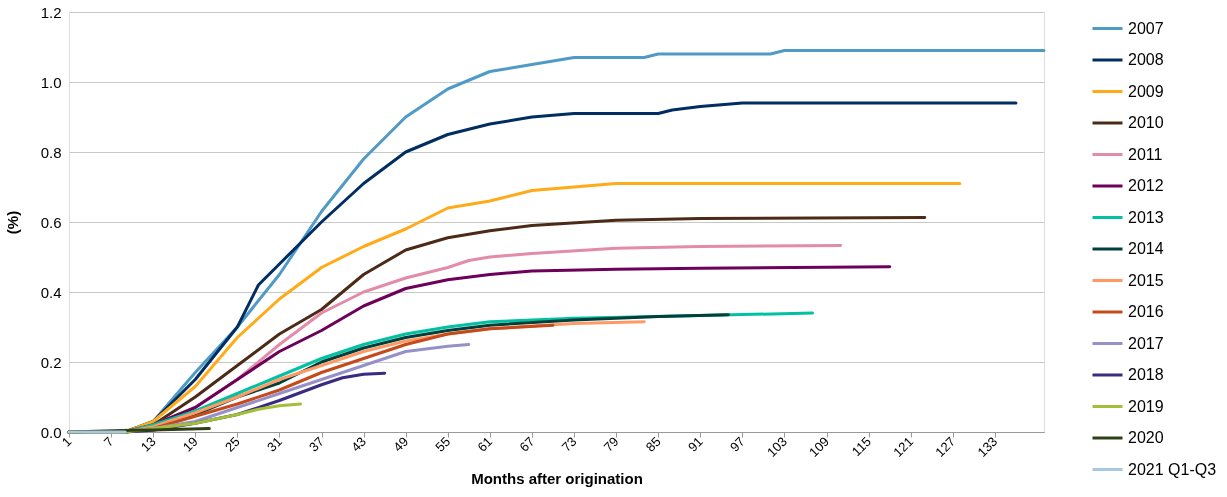 The image size is (1227, 497). What do you see at coordinates (557, 478) in the screenshot?
I see `x-axis-title: Months after origination` at bounding box center [557, 478].